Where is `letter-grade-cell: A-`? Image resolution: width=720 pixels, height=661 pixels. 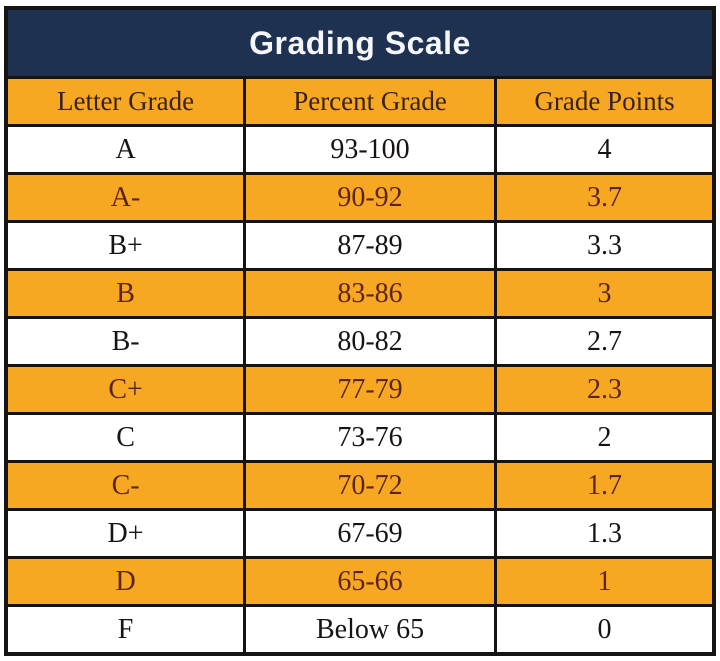
letter-grade-cell: A- is located at coordinates (126, 197).